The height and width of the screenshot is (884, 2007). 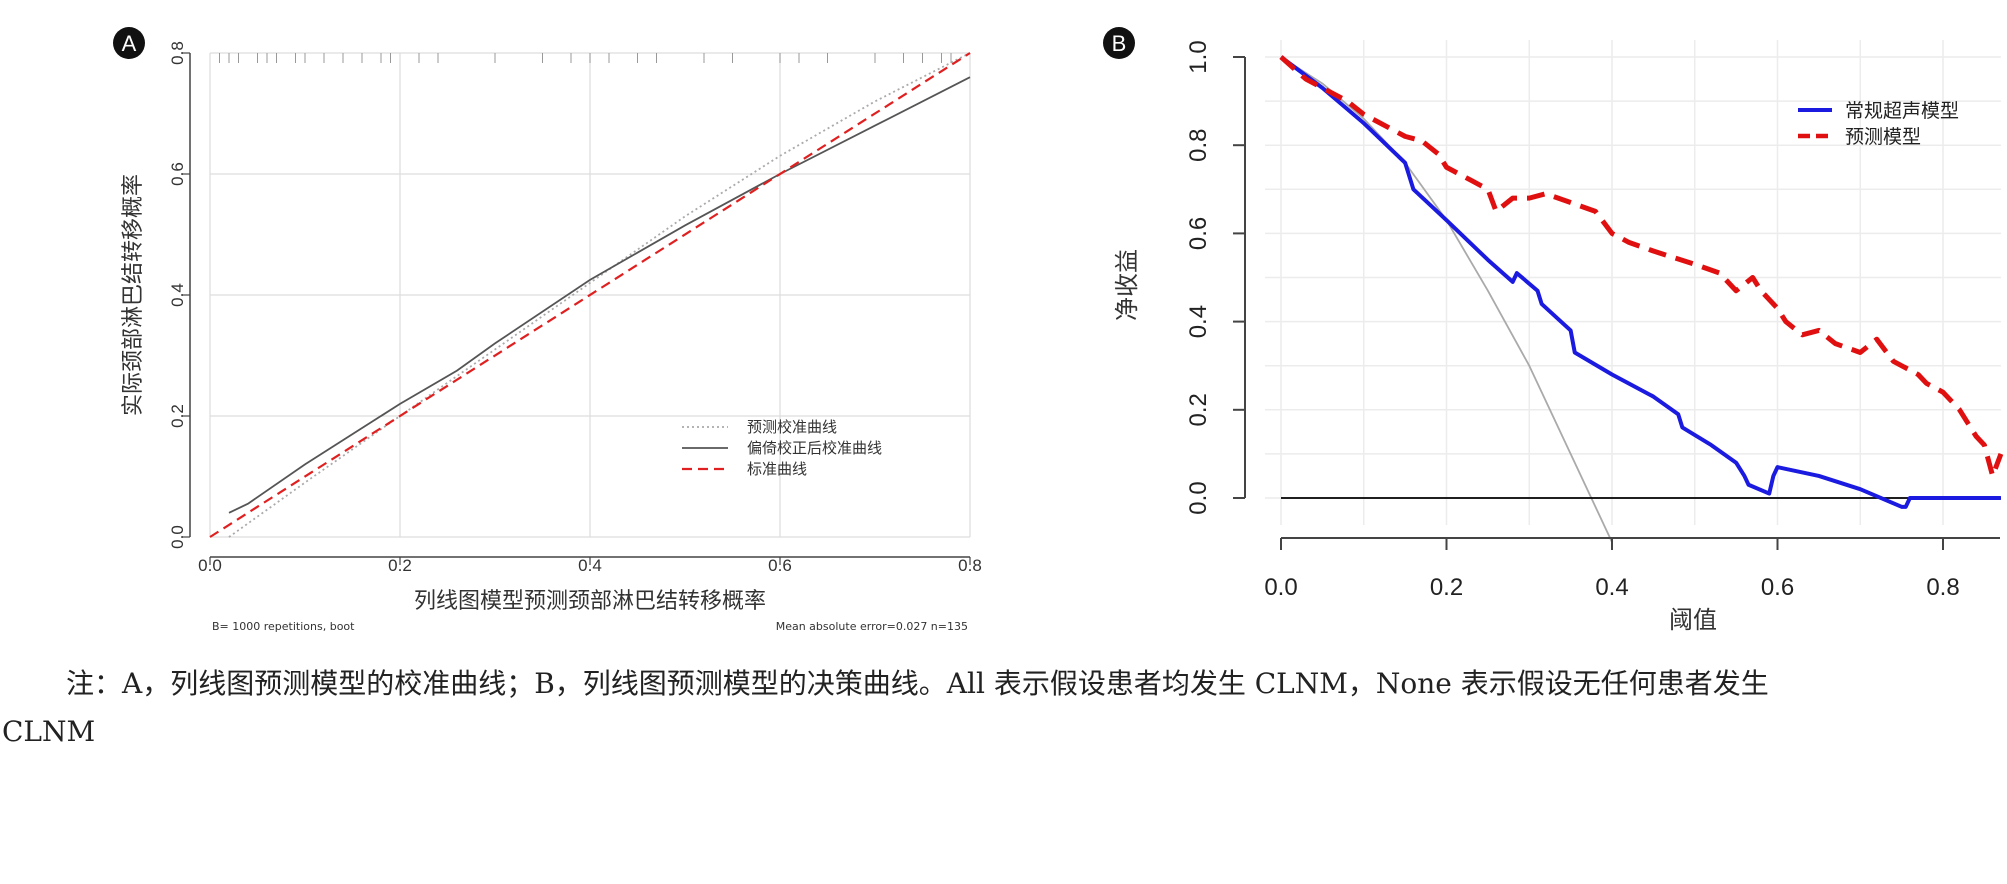 What do you see at coordinates (1198, 233) in the screenshot?
I see `panel-b-y-tick-label: 0.6` at bounding box center [1198, 233].